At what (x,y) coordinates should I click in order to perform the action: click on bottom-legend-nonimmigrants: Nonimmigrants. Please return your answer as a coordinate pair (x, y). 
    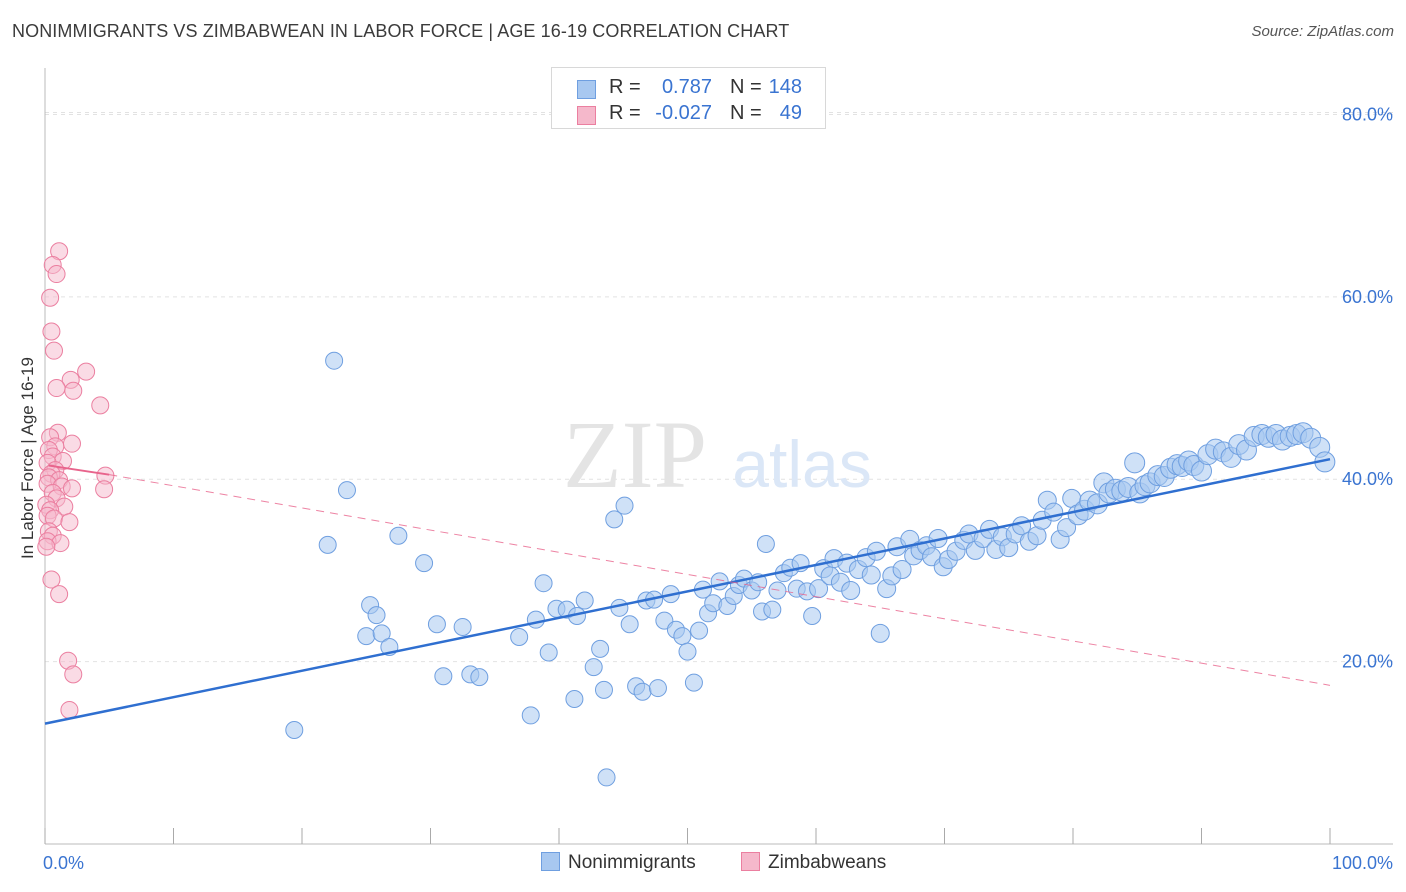
    Looking at the image, I should click on (618, 863).